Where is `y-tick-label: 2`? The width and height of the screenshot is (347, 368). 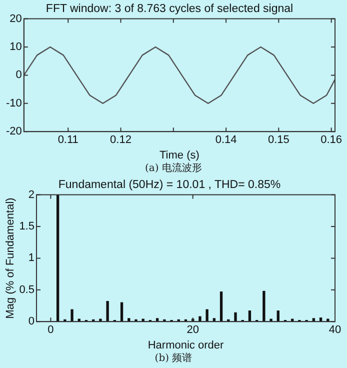
y-tick-label: 2 is located at coordinates (31, 194).